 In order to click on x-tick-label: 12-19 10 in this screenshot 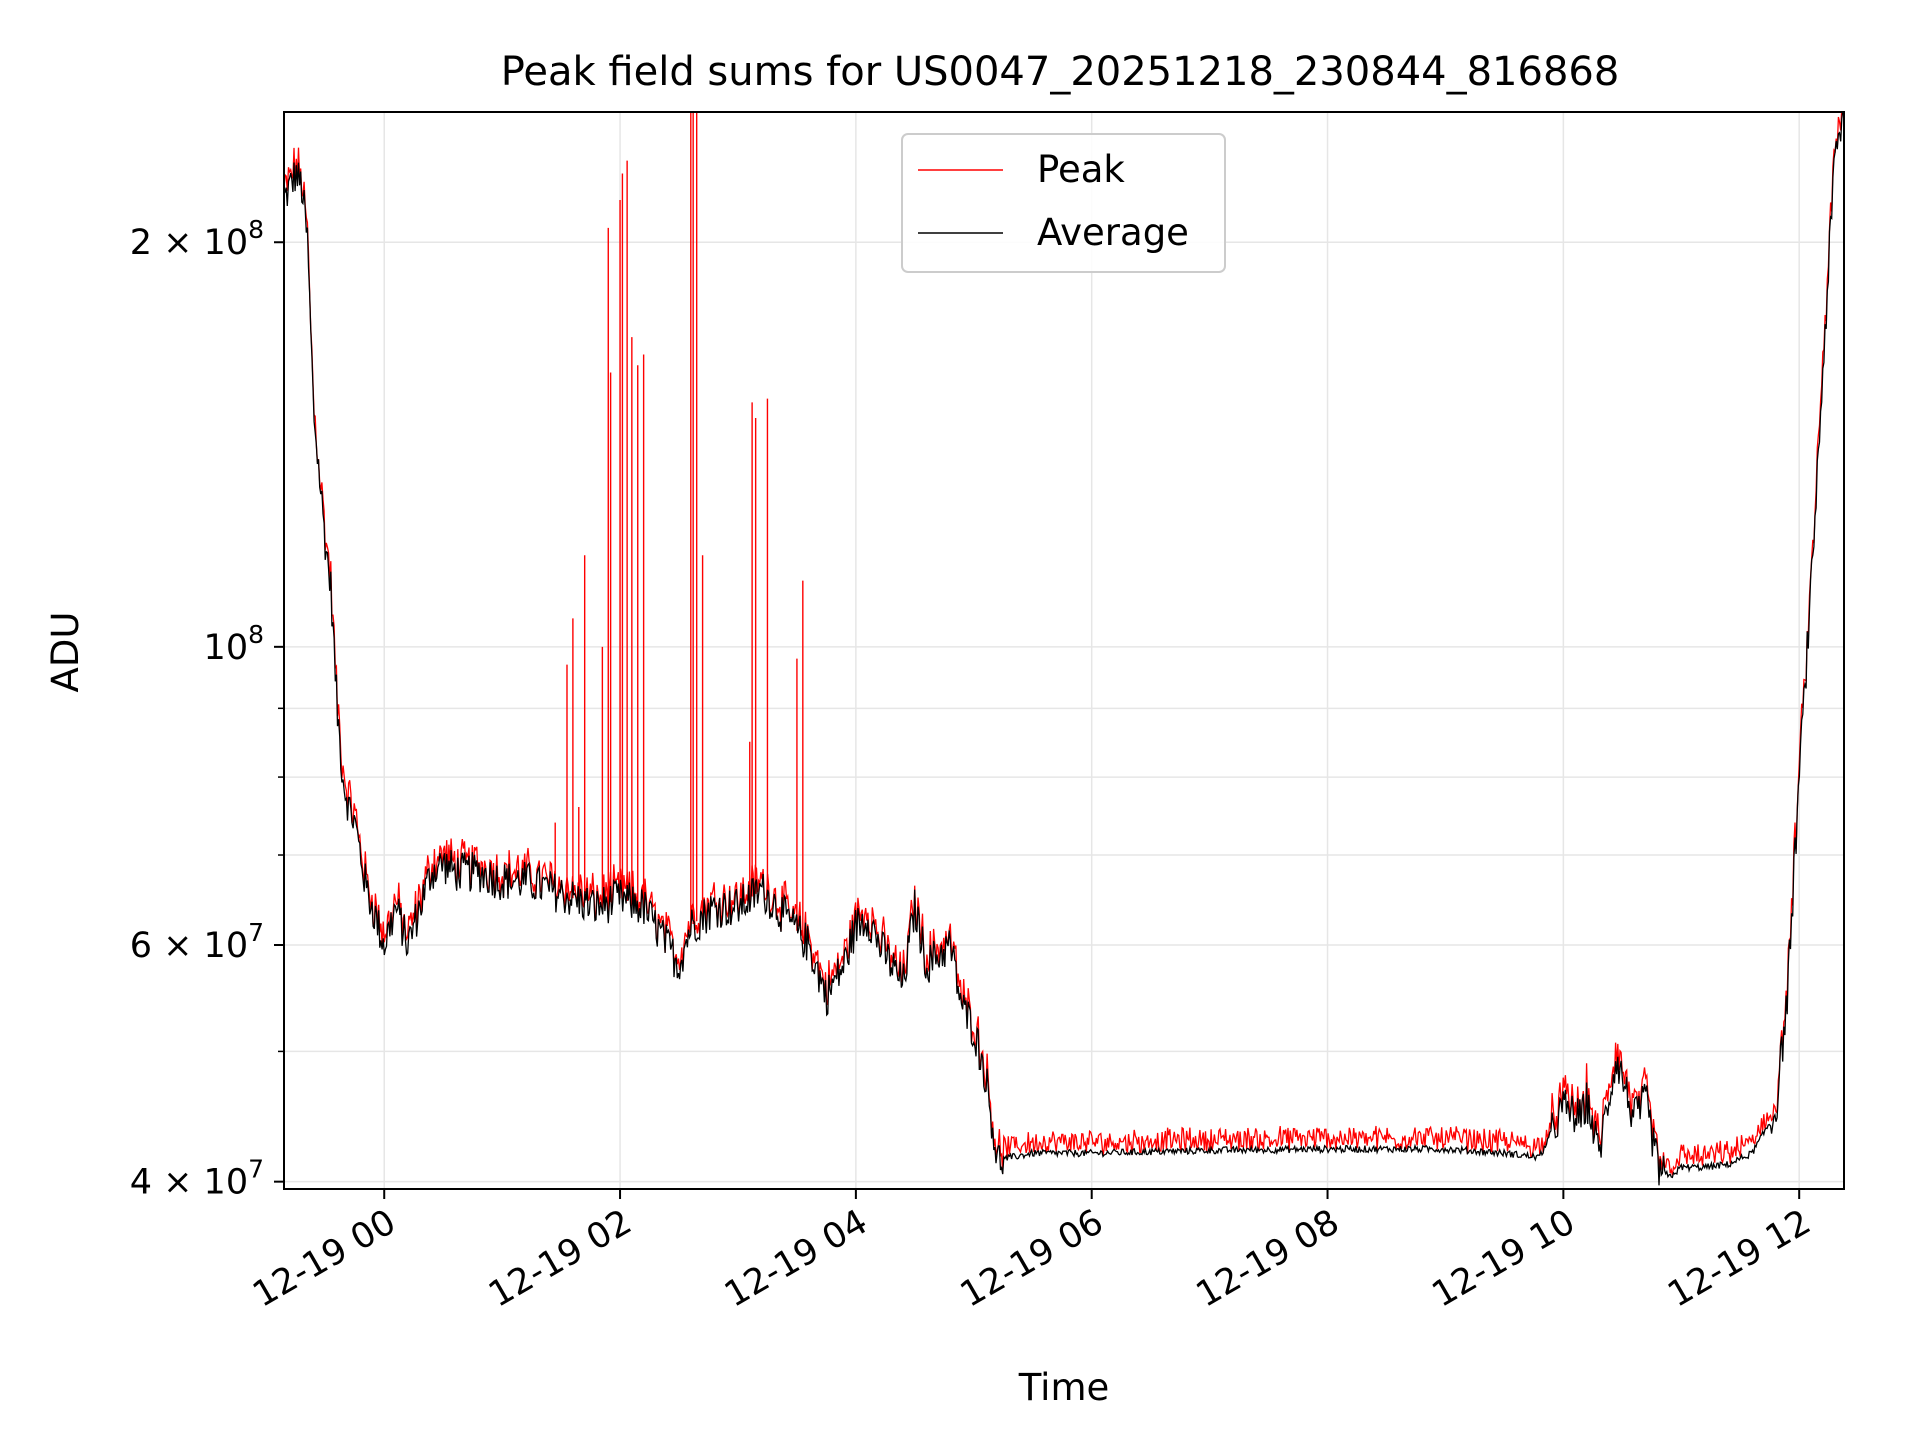, I will do `click(1504, 1258)`.